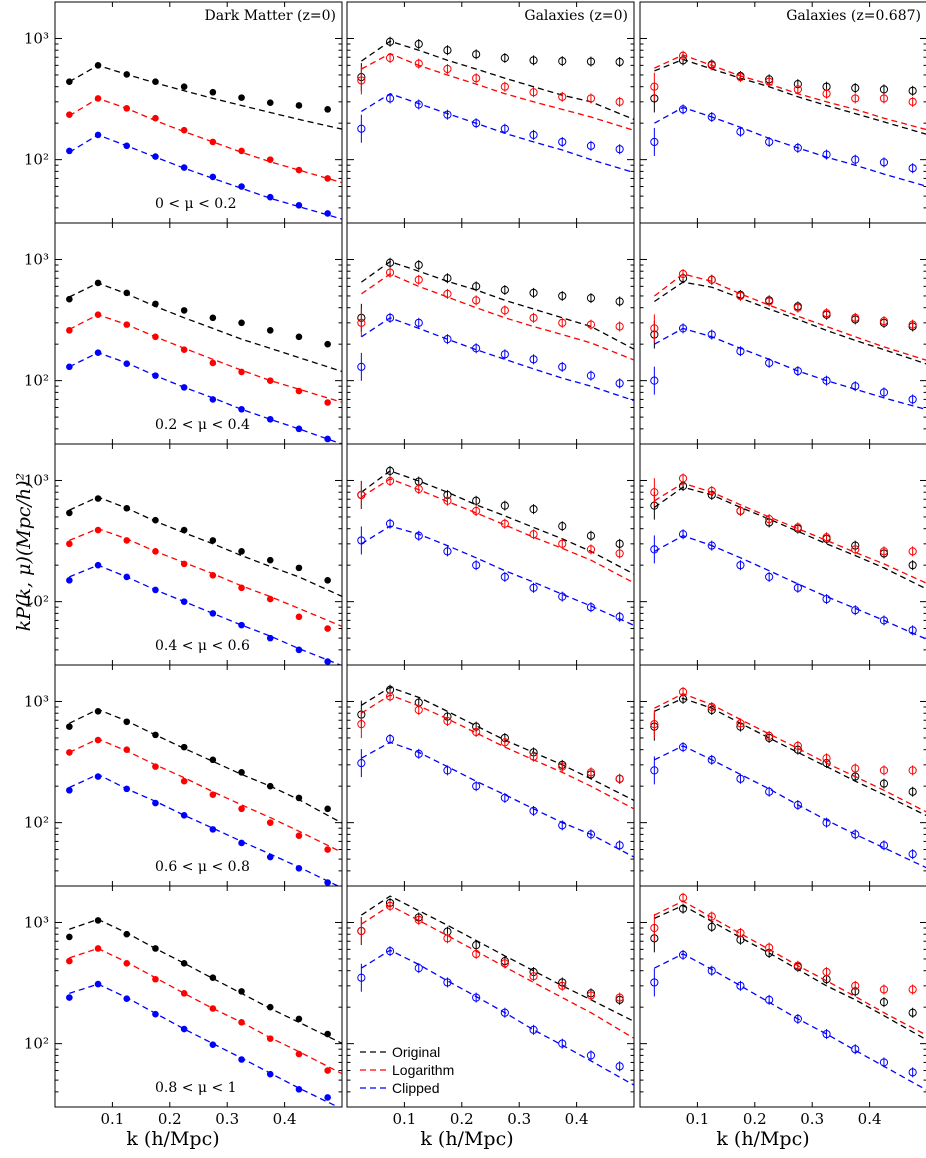  I want to click on legend-label-clipped: Clipped, so click(415, 1088).